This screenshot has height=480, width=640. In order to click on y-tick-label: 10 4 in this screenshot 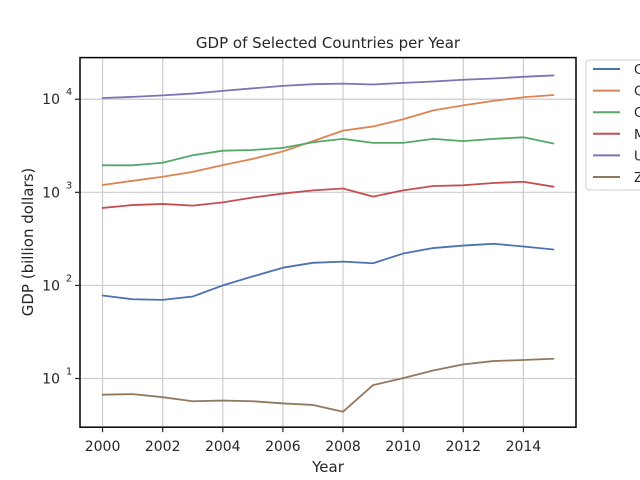, I will do `click(57, 97)`.